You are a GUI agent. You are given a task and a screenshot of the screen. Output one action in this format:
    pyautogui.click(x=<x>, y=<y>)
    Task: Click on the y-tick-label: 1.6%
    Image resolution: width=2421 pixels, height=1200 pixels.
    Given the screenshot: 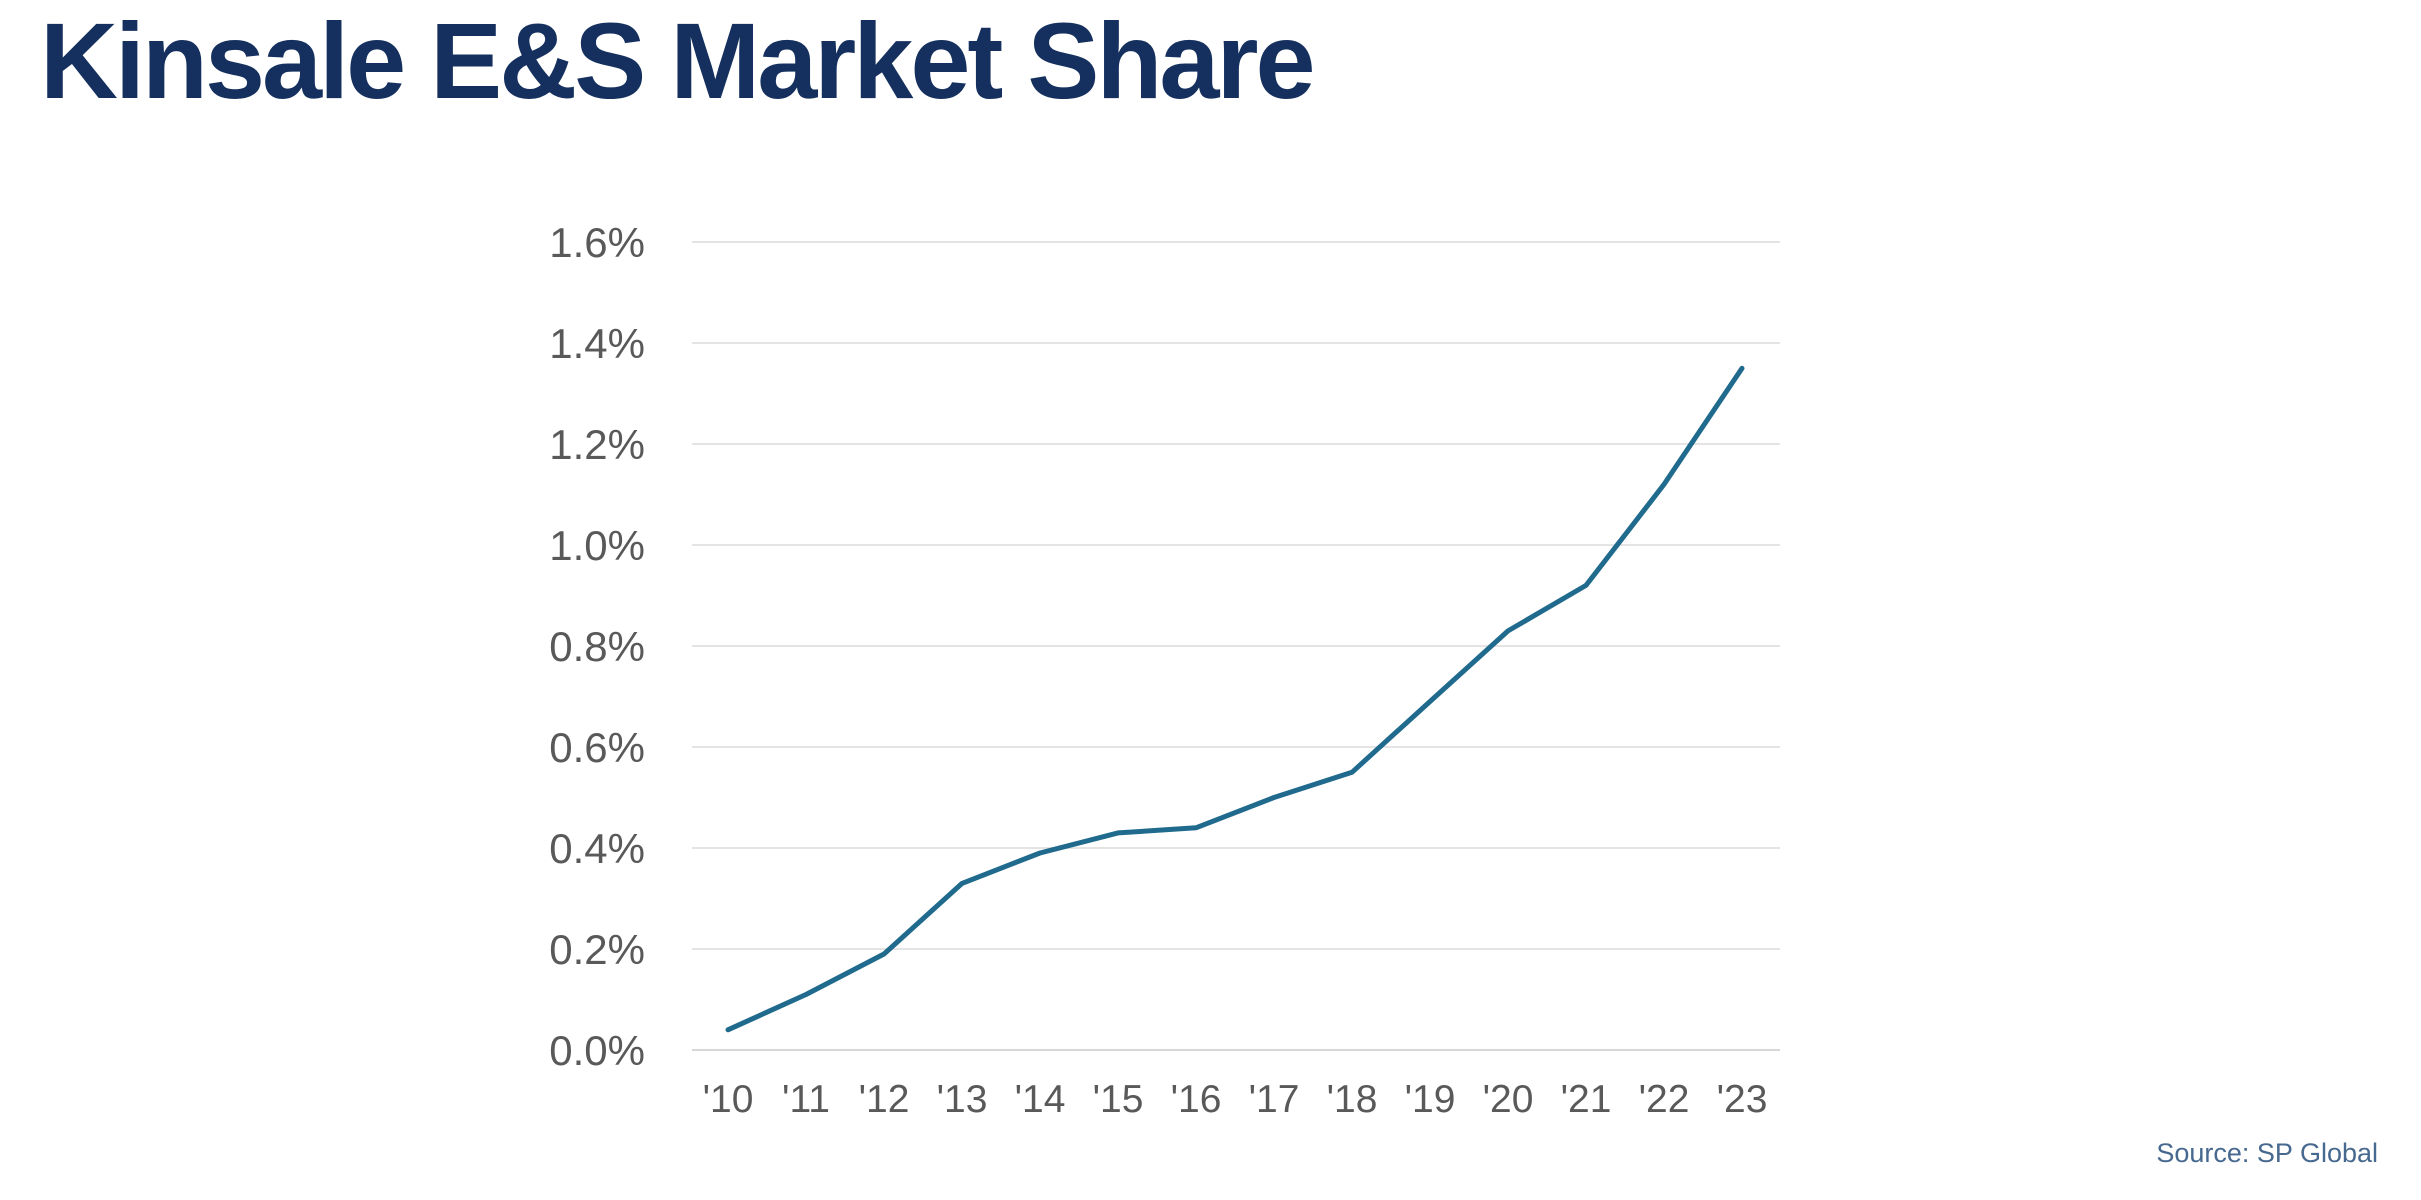 What is the action you would take?
    pyautogui.click(x=597, y=242)
    